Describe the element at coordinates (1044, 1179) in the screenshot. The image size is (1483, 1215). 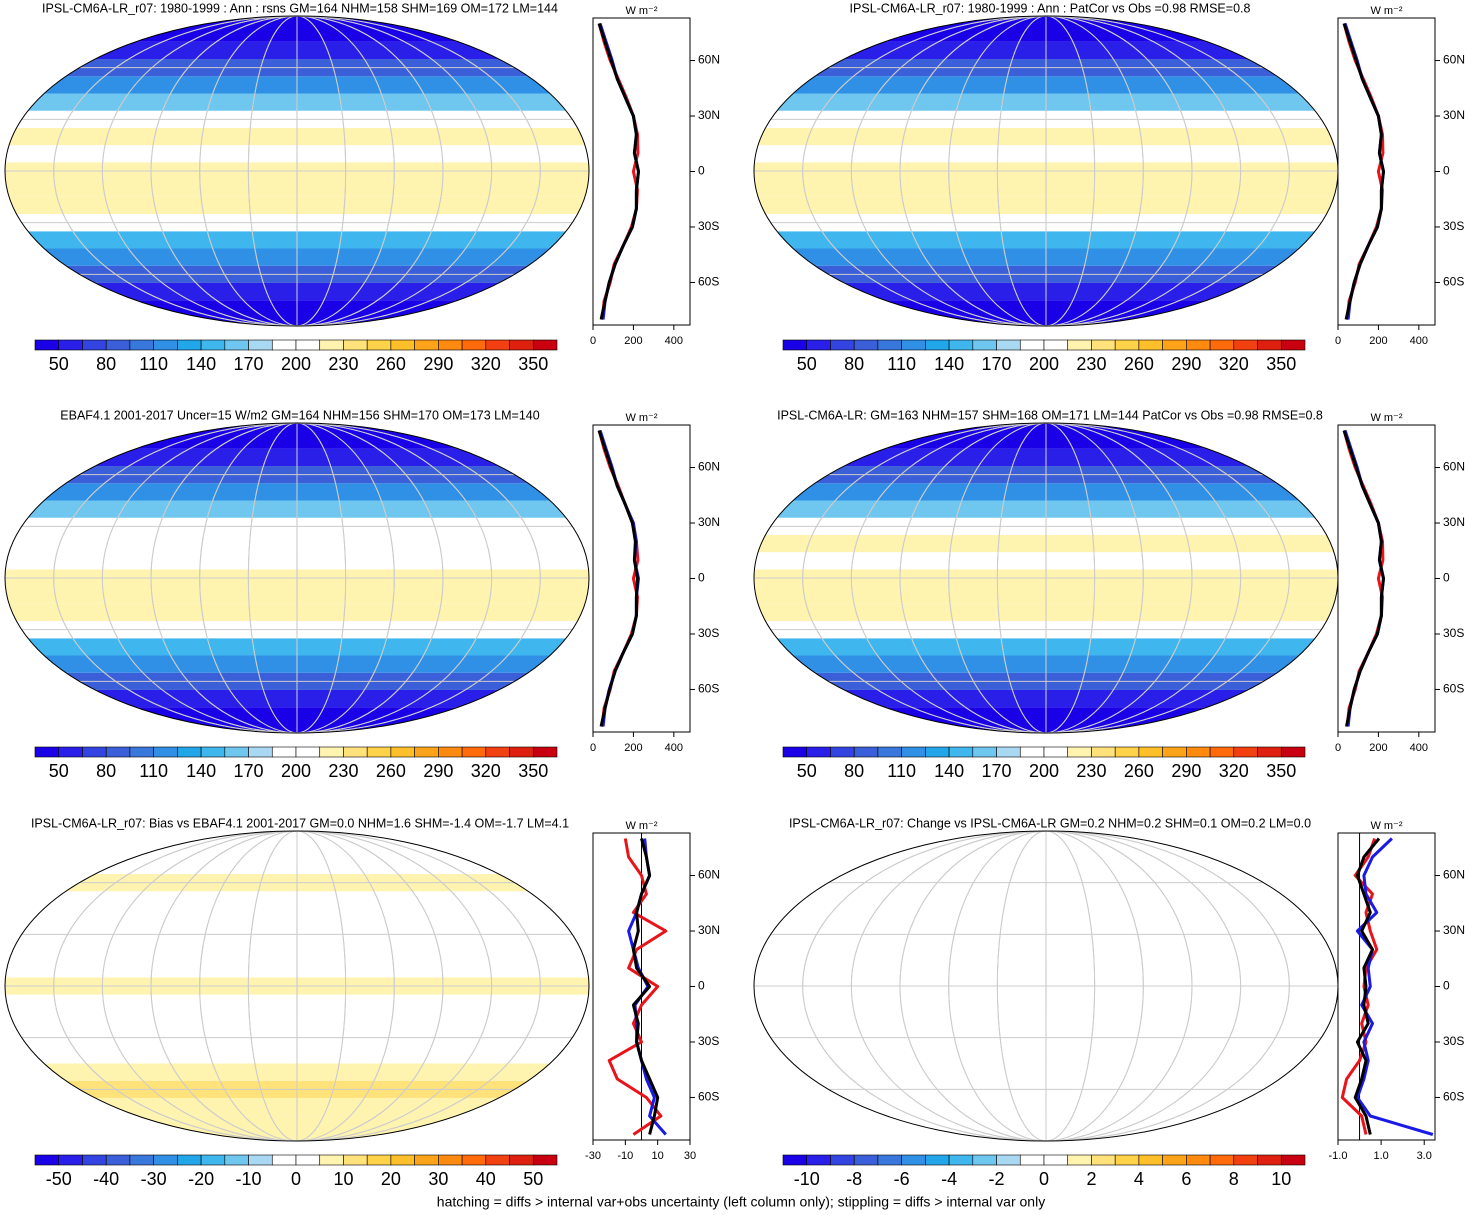
I see `colorbar-label: 0` at that location.